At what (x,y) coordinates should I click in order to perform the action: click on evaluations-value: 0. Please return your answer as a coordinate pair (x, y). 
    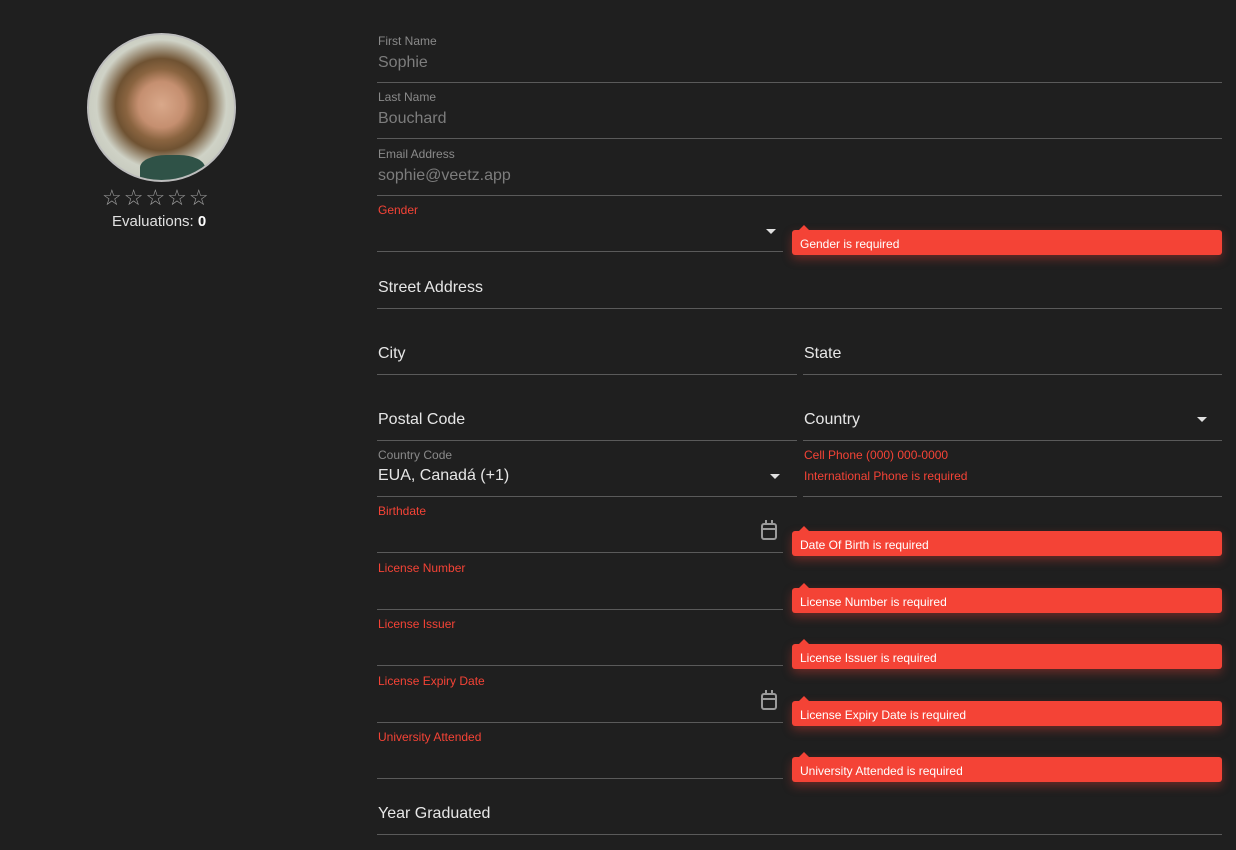
    Looking at the image, I should click on (202, 221).